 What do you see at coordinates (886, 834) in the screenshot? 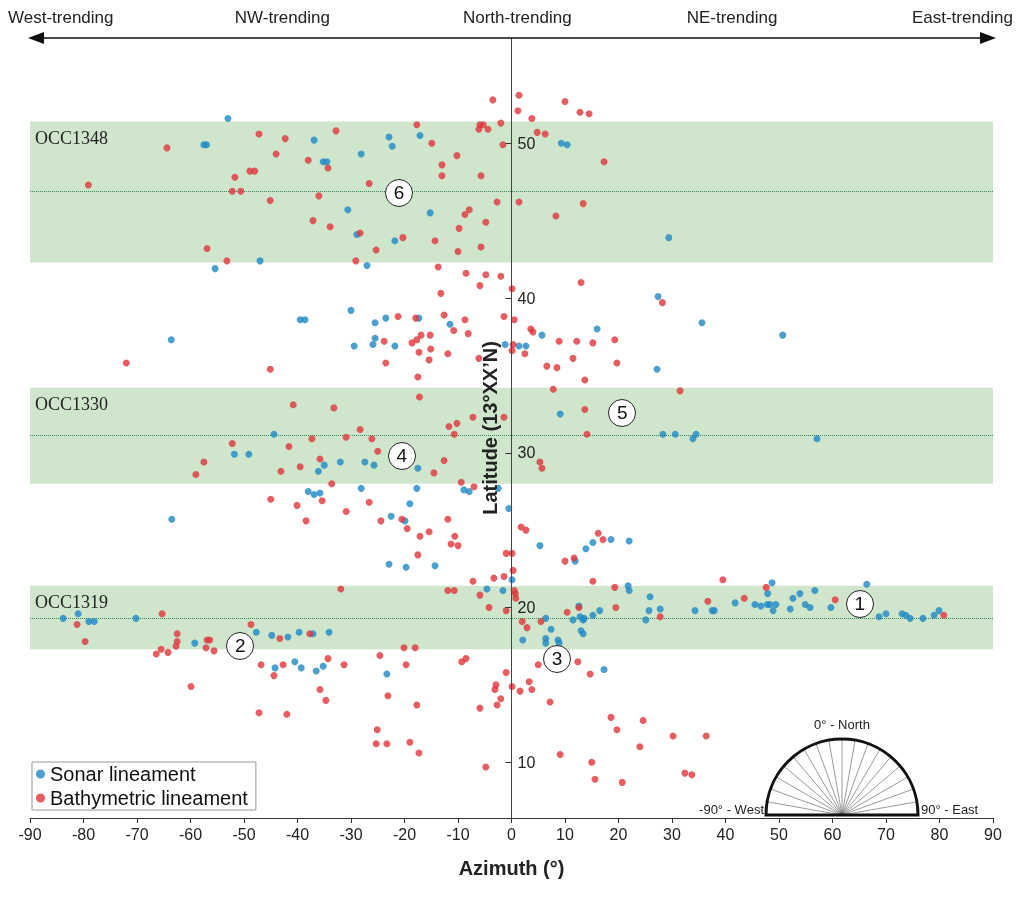
I see `x-tick-label: 70` at bounding box center [886, 834].